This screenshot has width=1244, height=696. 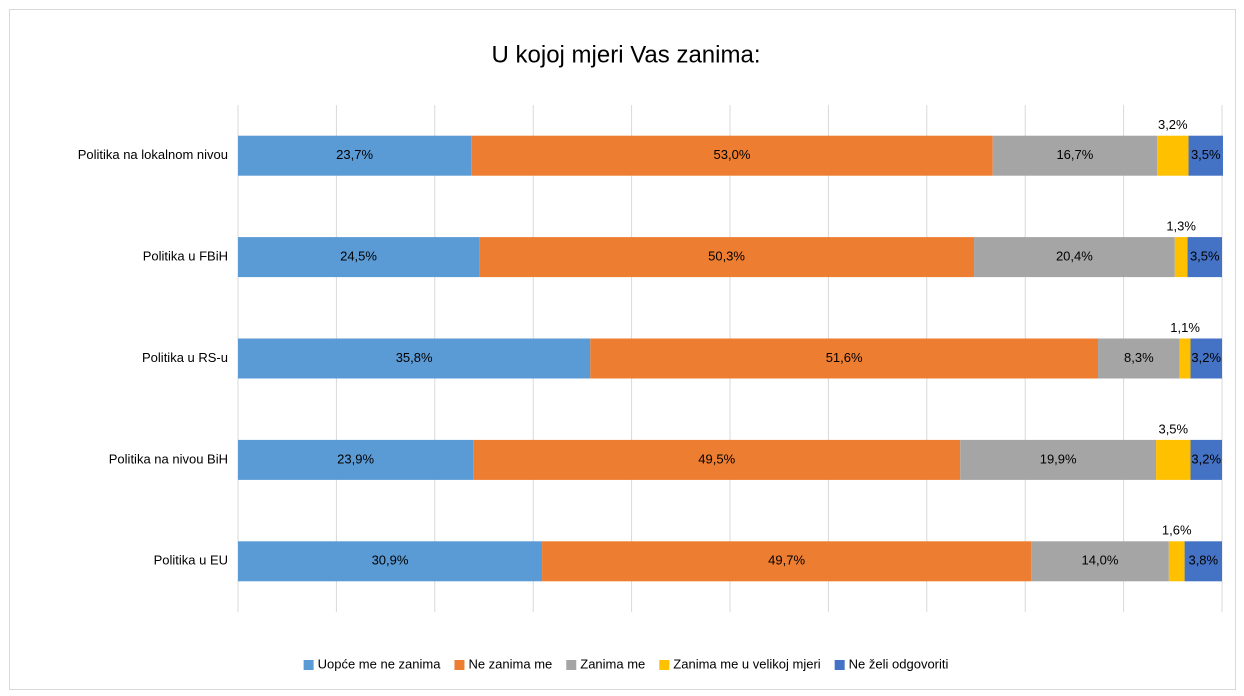 I want to click on data-label: 50,3%, so click(x=726, y=256).